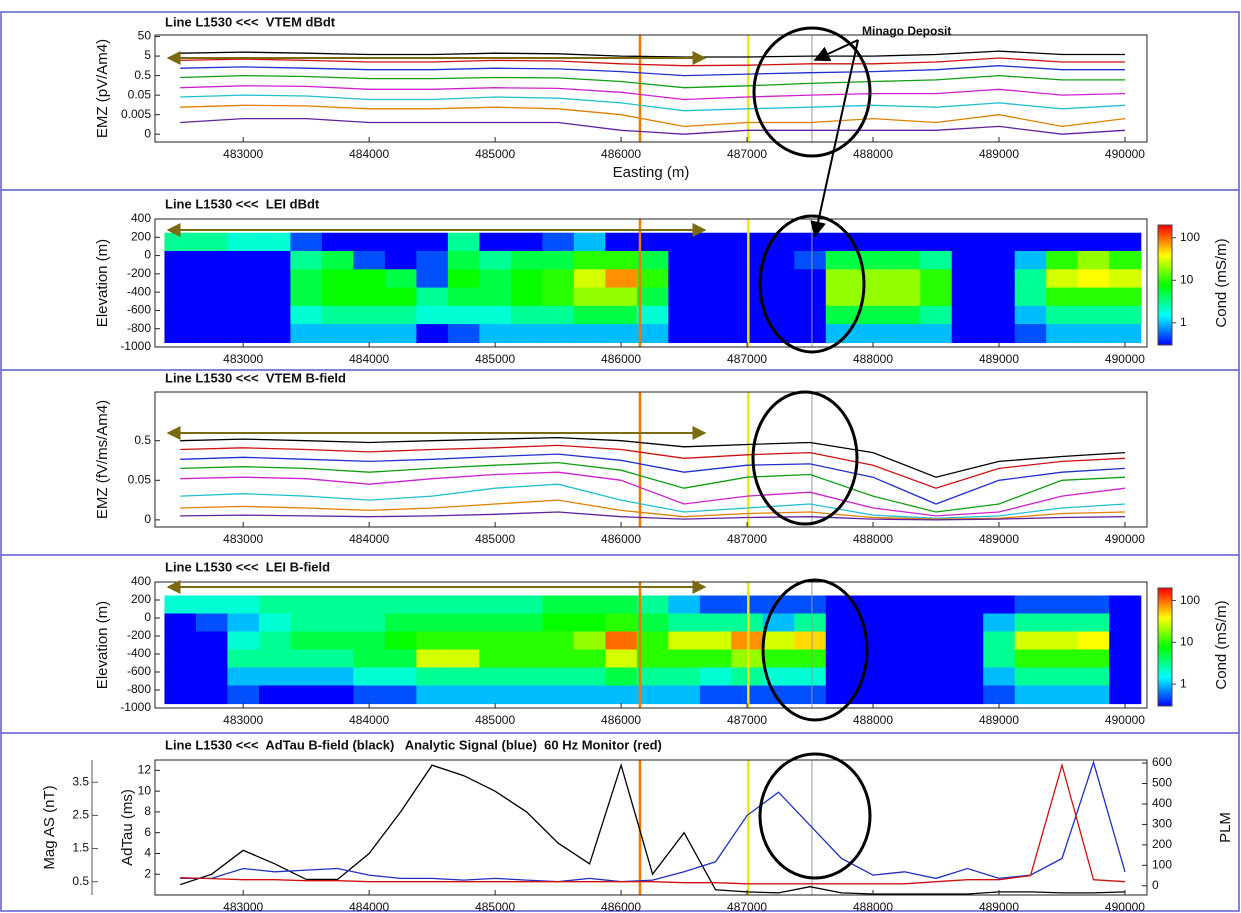 The height and width of the screenshot is (913, 1241). I want to click on panel-title: Line L1530 <<< VTEM dBdt, so click(250, 21).